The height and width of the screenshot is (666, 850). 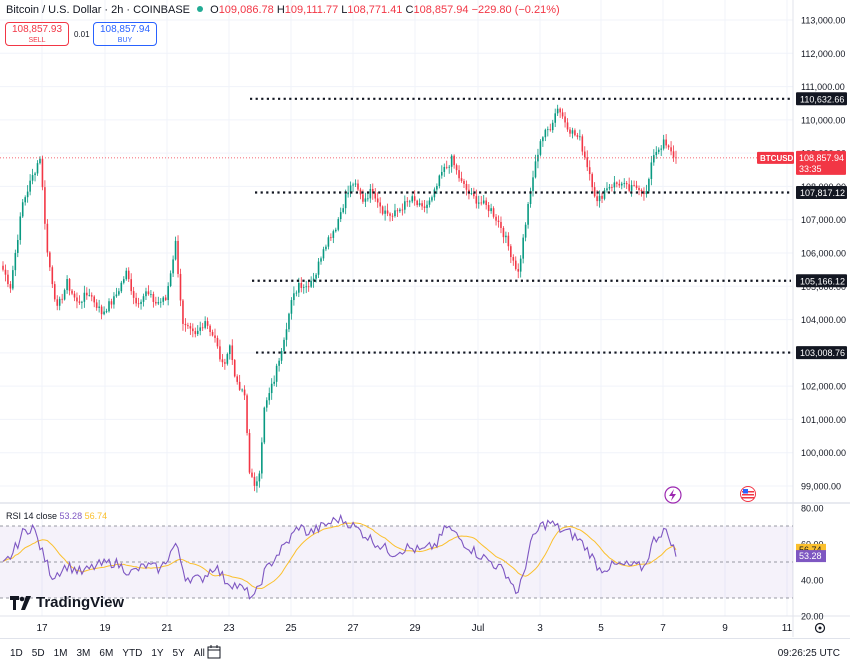 I want to click on calendar-icon, so click(x=214, y=652).